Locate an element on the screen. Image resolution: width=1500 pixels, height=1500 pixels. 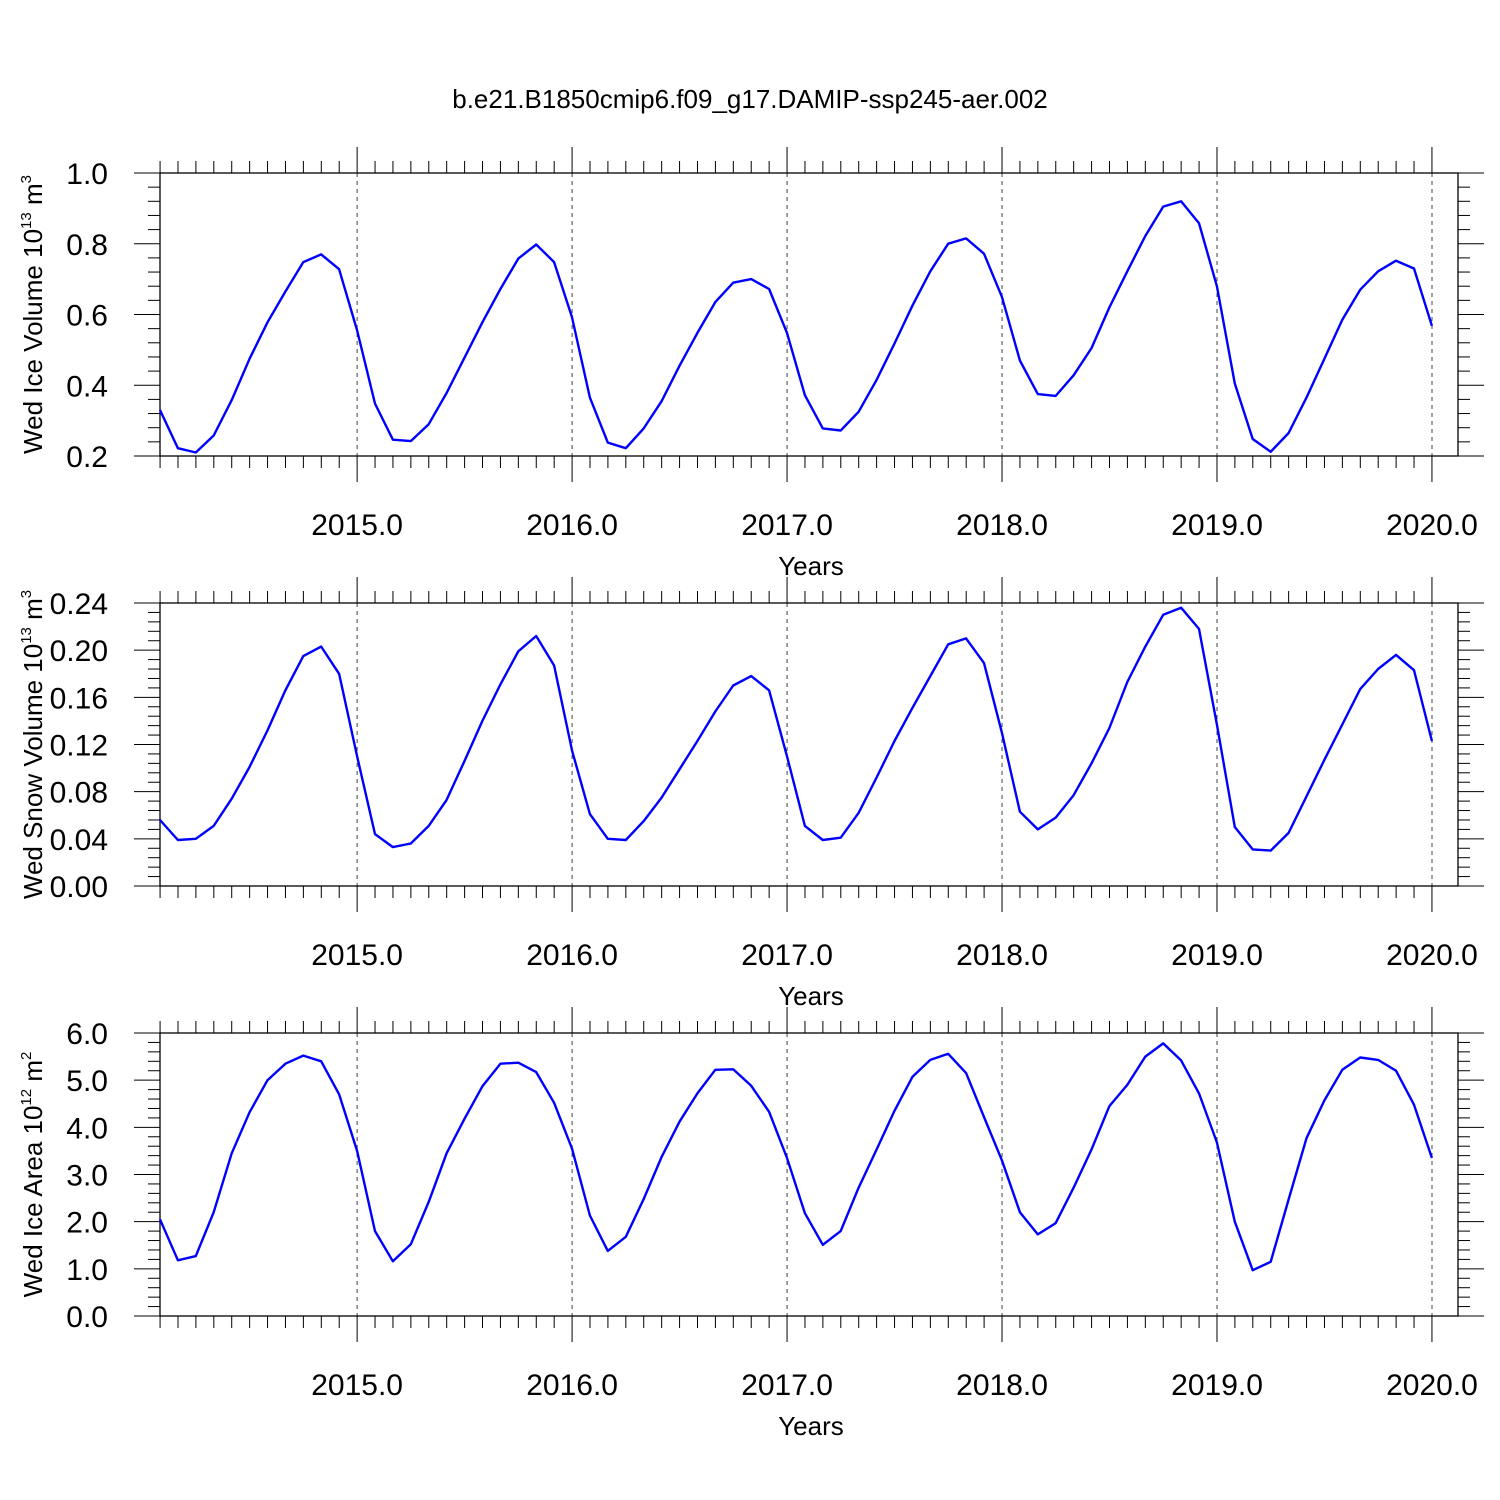
ice-area-series-line is located at coordinates (796, 1157).